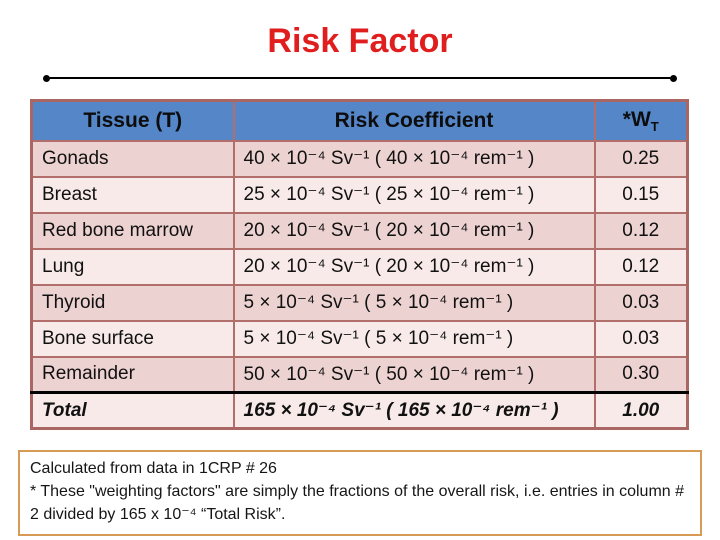 Image resolution: width=720 pixels, height=540 pixels. Describe the element at coordinates (132, 120) in the screenshot. I see `header-tissue: Tissue (T)` at that location.